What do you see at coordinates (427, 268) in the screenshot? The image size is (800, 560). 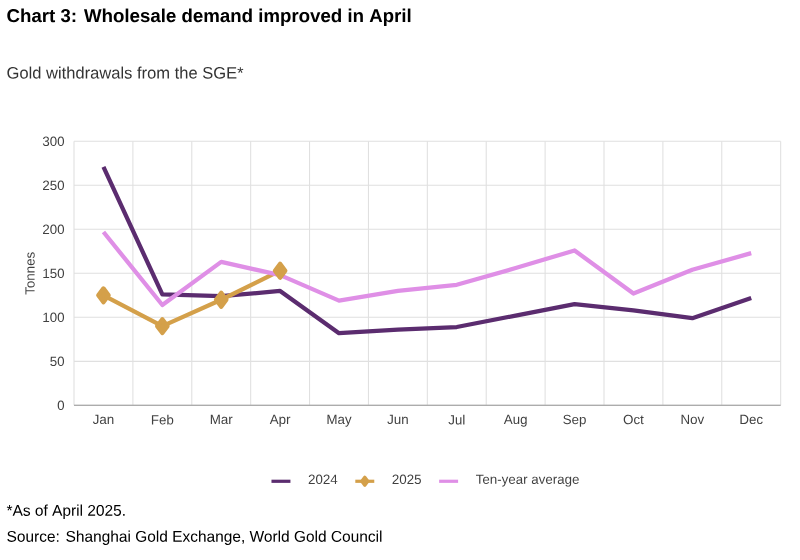 I see `line-series` at bounding box center [427, 268].